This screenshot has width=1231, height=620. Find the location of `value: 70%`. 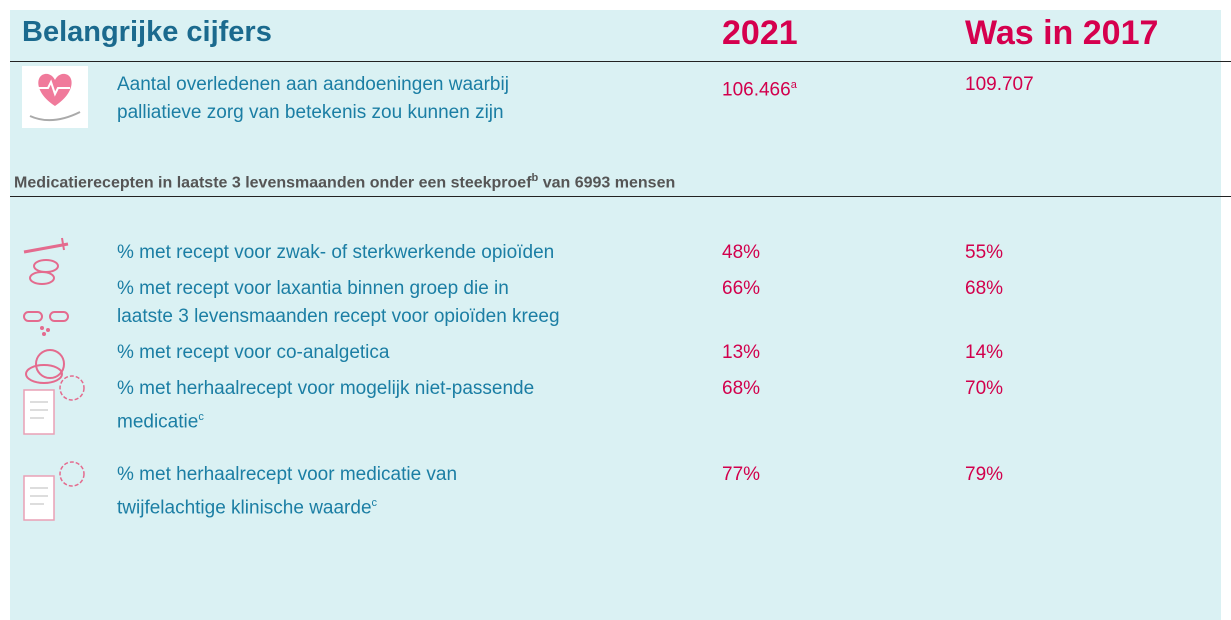

value: 70% is located at coordinates (984, 388).